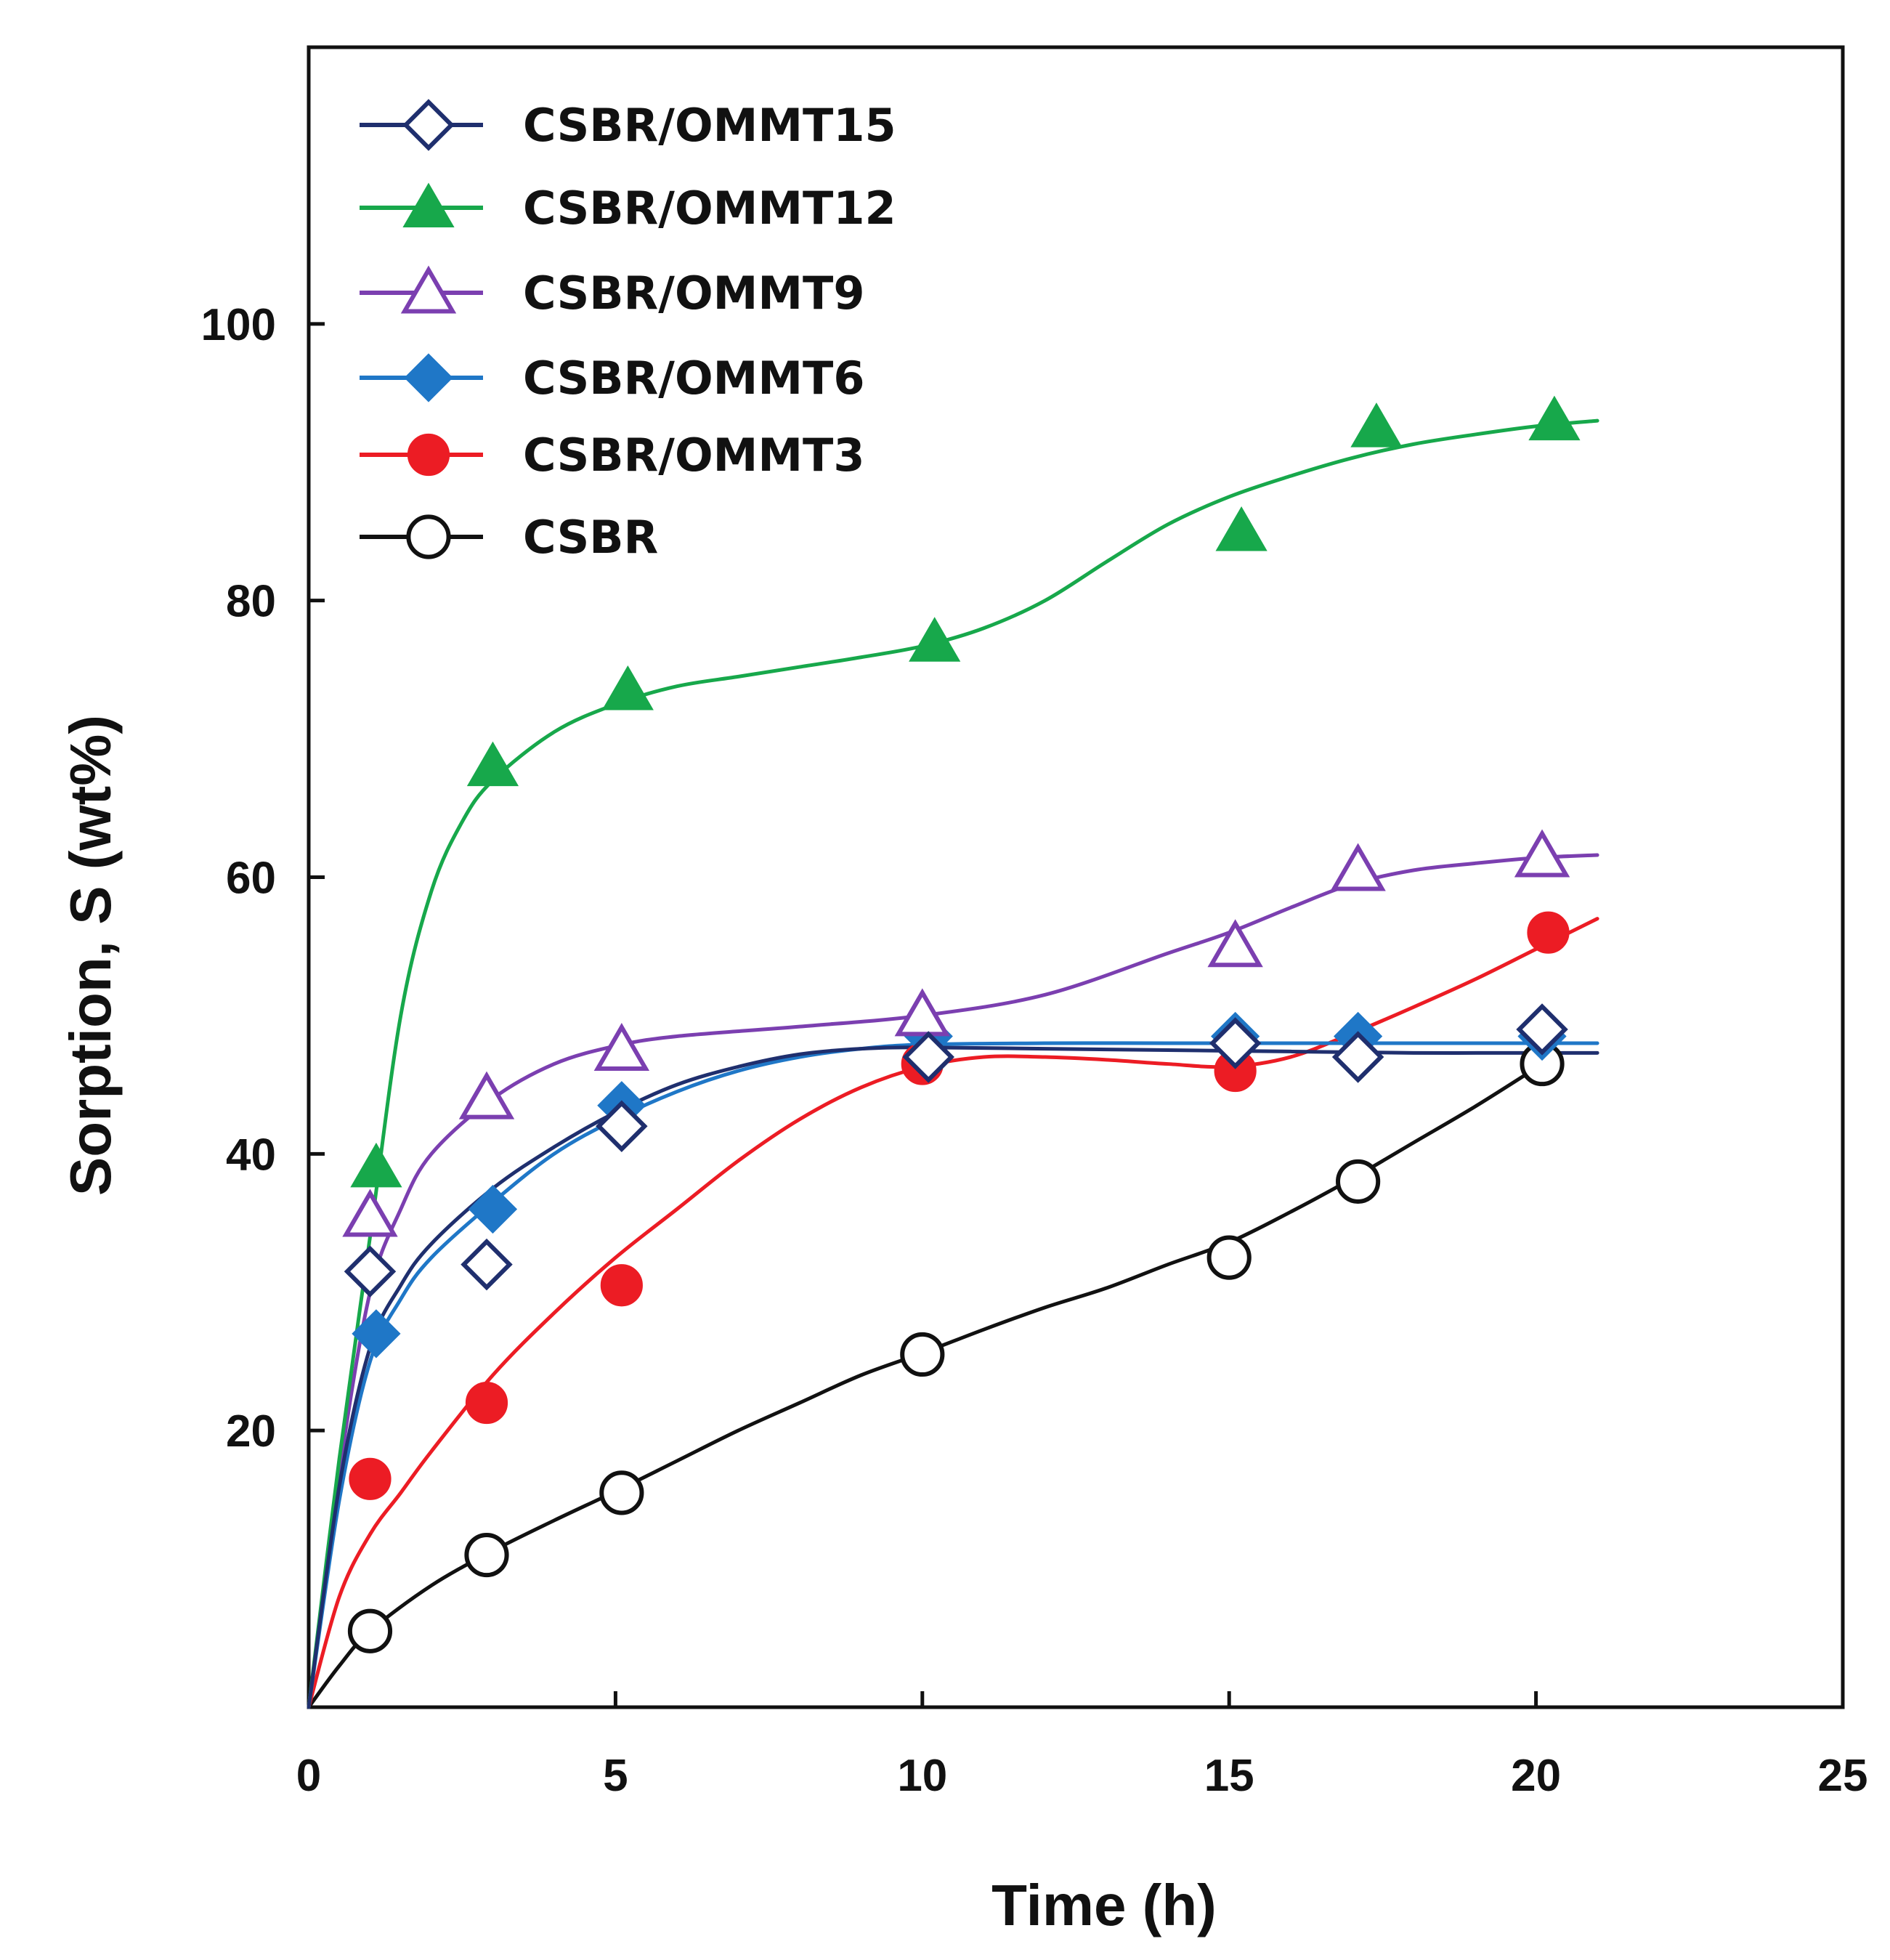 This screenshot has width=1890, height=1960. I want to click on y-tick-label: 20, so click(251, 1431).